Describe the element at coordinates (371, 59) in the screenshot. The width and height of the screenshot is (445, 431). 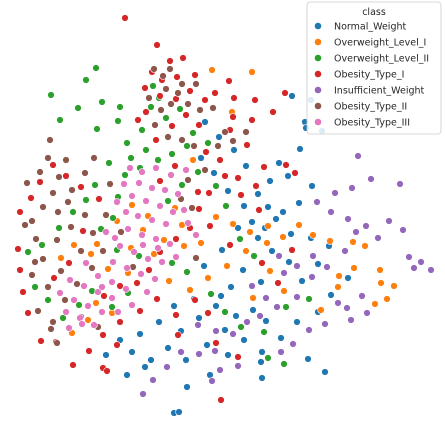
I see `legend-item: Overweight_Level_II` at that location.